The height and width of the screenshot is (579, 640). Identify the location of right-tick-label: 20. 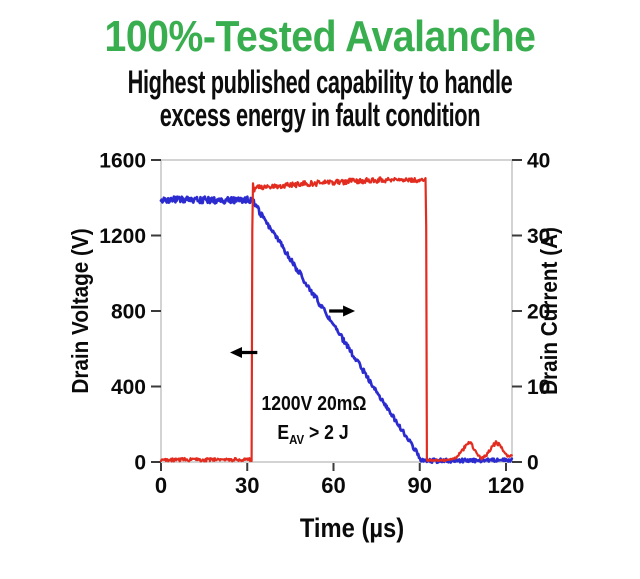
(538, 312).